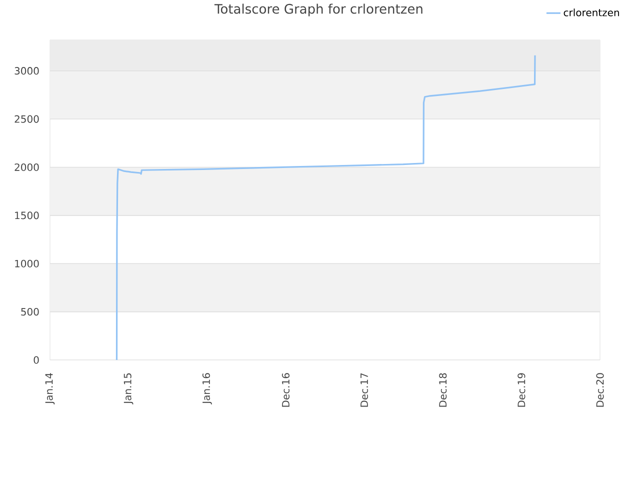 The image size is (640, 480). What do you see at coordinates (364, 390) in the screenshot?
I see `x-tick-label: Dec.17` at bounding box center [364, 390].